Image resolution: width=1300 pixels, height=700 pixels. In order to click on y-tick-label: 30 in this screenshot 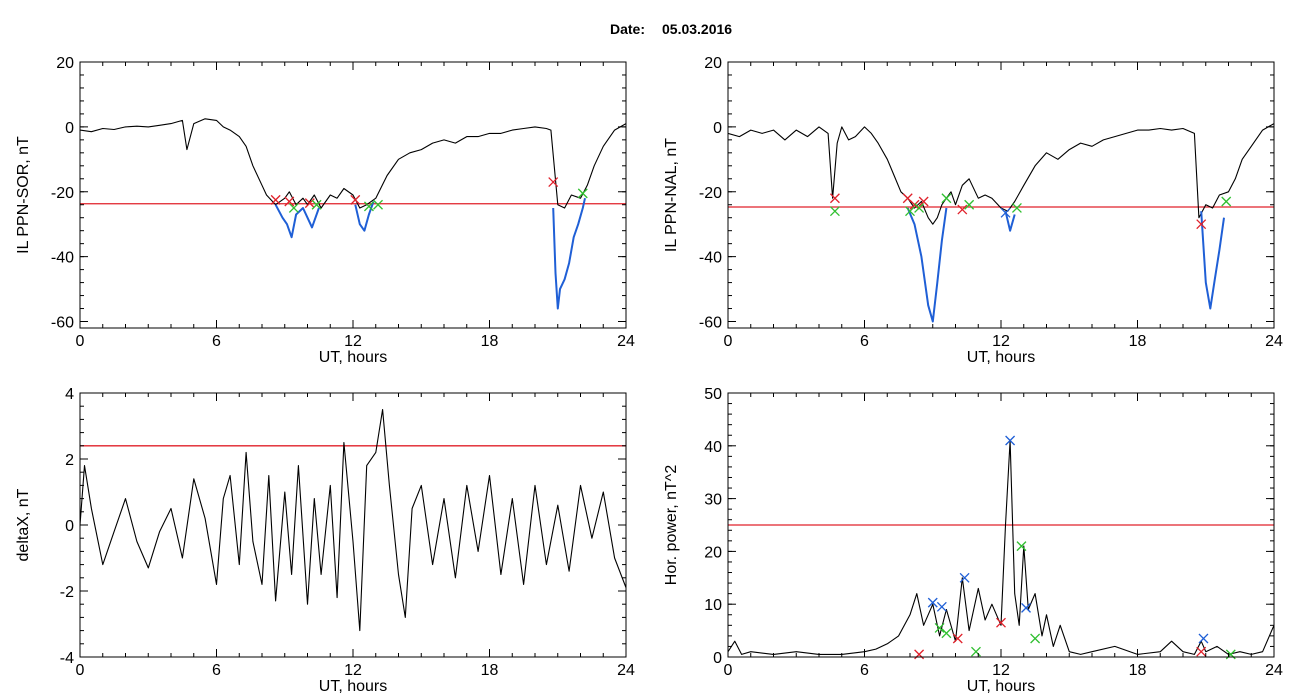, I will do `click(713, 500)`.